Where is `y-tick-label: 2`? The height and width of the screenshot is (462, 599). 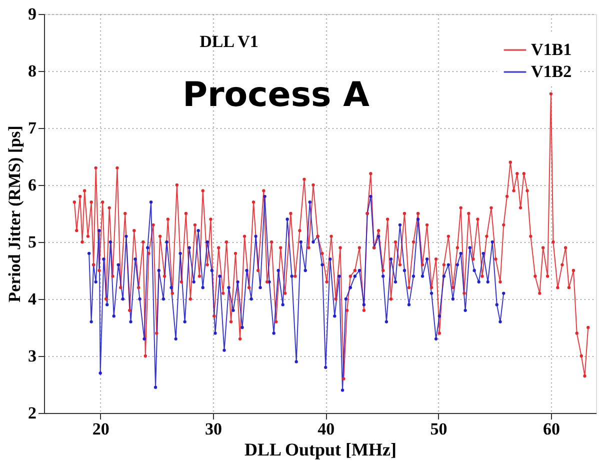 y-tick-label: 2 is located at coordinates (32, 413).